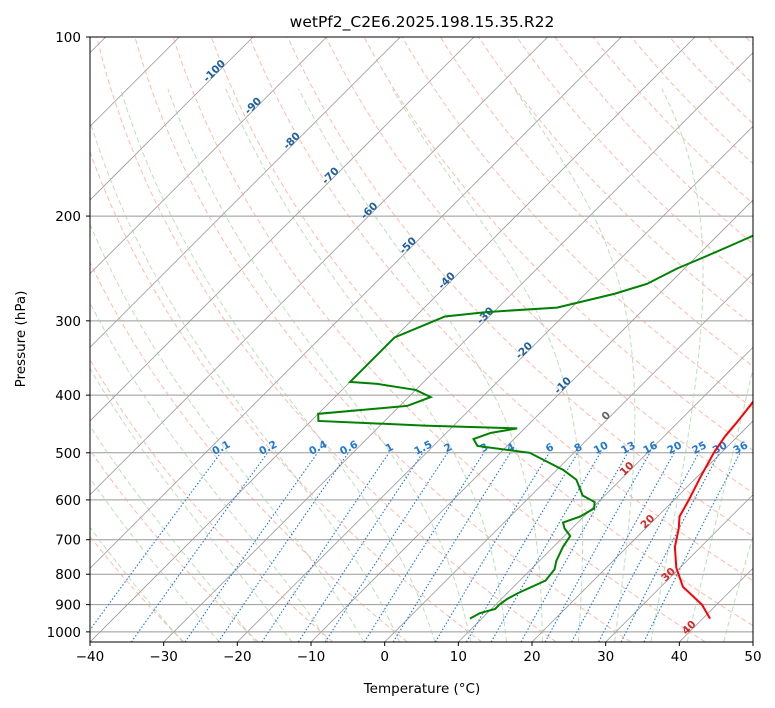 The width and height of the screenshot is (775, 708). What do you see at coordinates (601, 447) in the screenshot?
I see `mixing-ratio-label: 10` at bounding box center [601, 447].